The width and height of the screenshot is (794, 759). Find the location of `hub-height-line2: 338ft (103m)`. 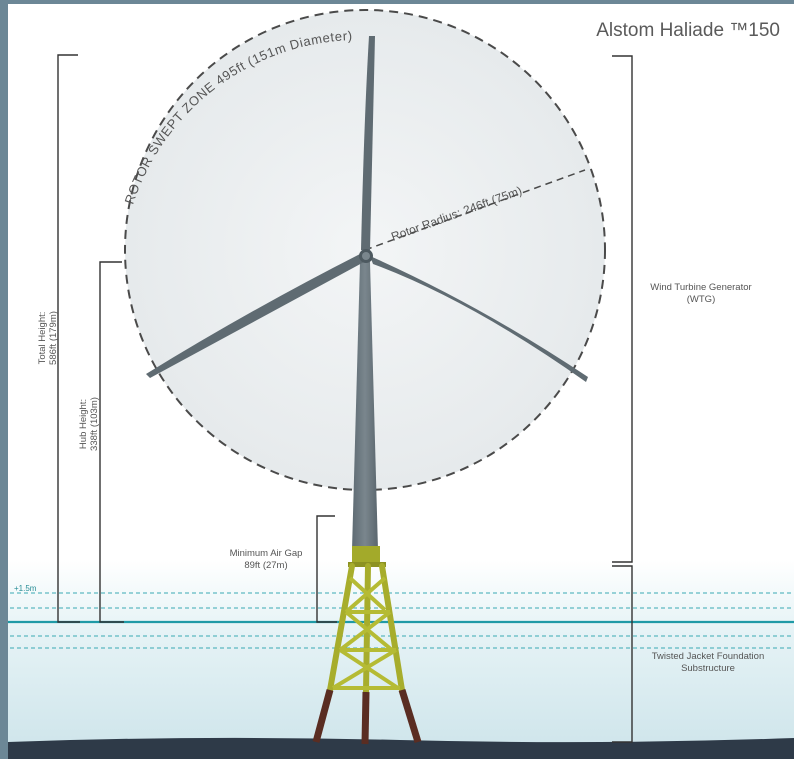

hub-height-line2: 338ft (103m) is located at coordinates (94, 424).